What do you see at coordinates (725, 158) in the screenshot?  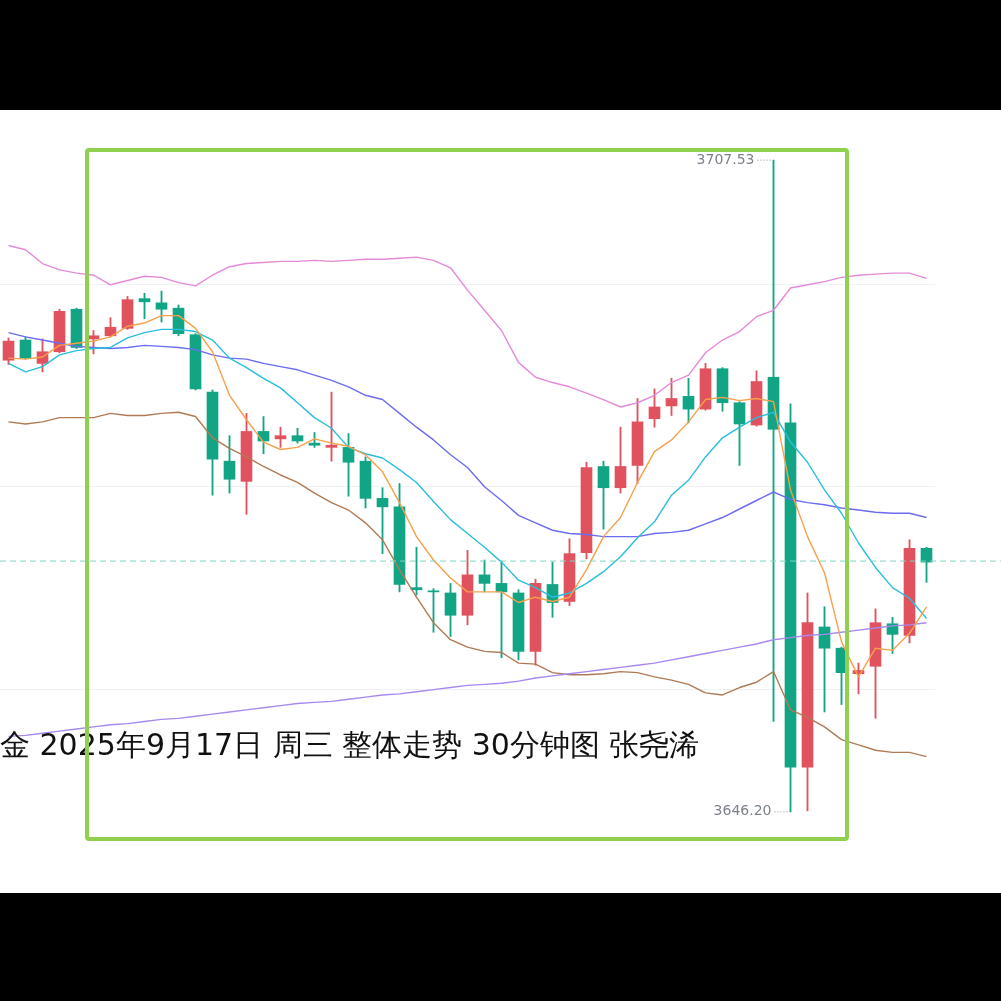 I see `annotation: 3707.53` at bounding box center [725, 158].